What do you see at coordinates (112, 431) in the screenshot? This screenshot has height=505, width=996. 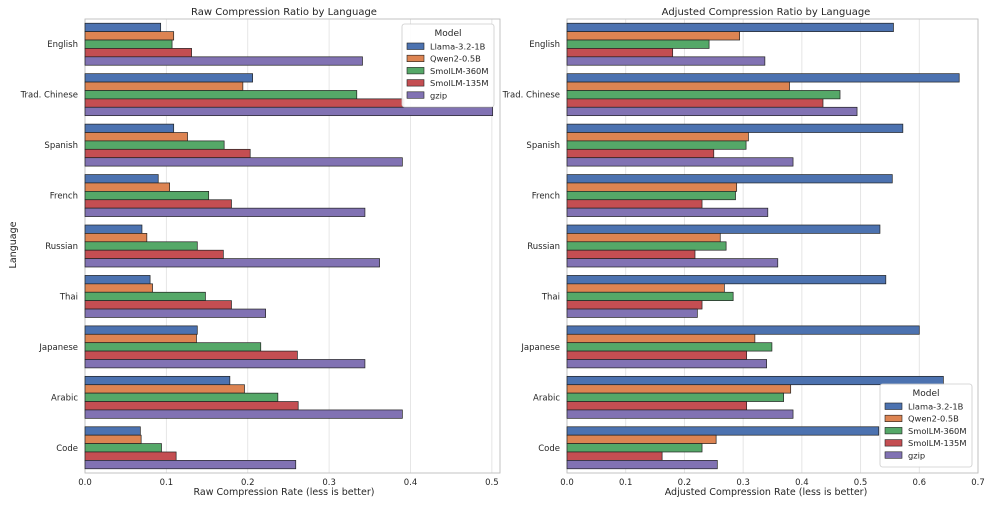 I see `bar-llama-3-2-1b-code` at bounding box center [112, 431].